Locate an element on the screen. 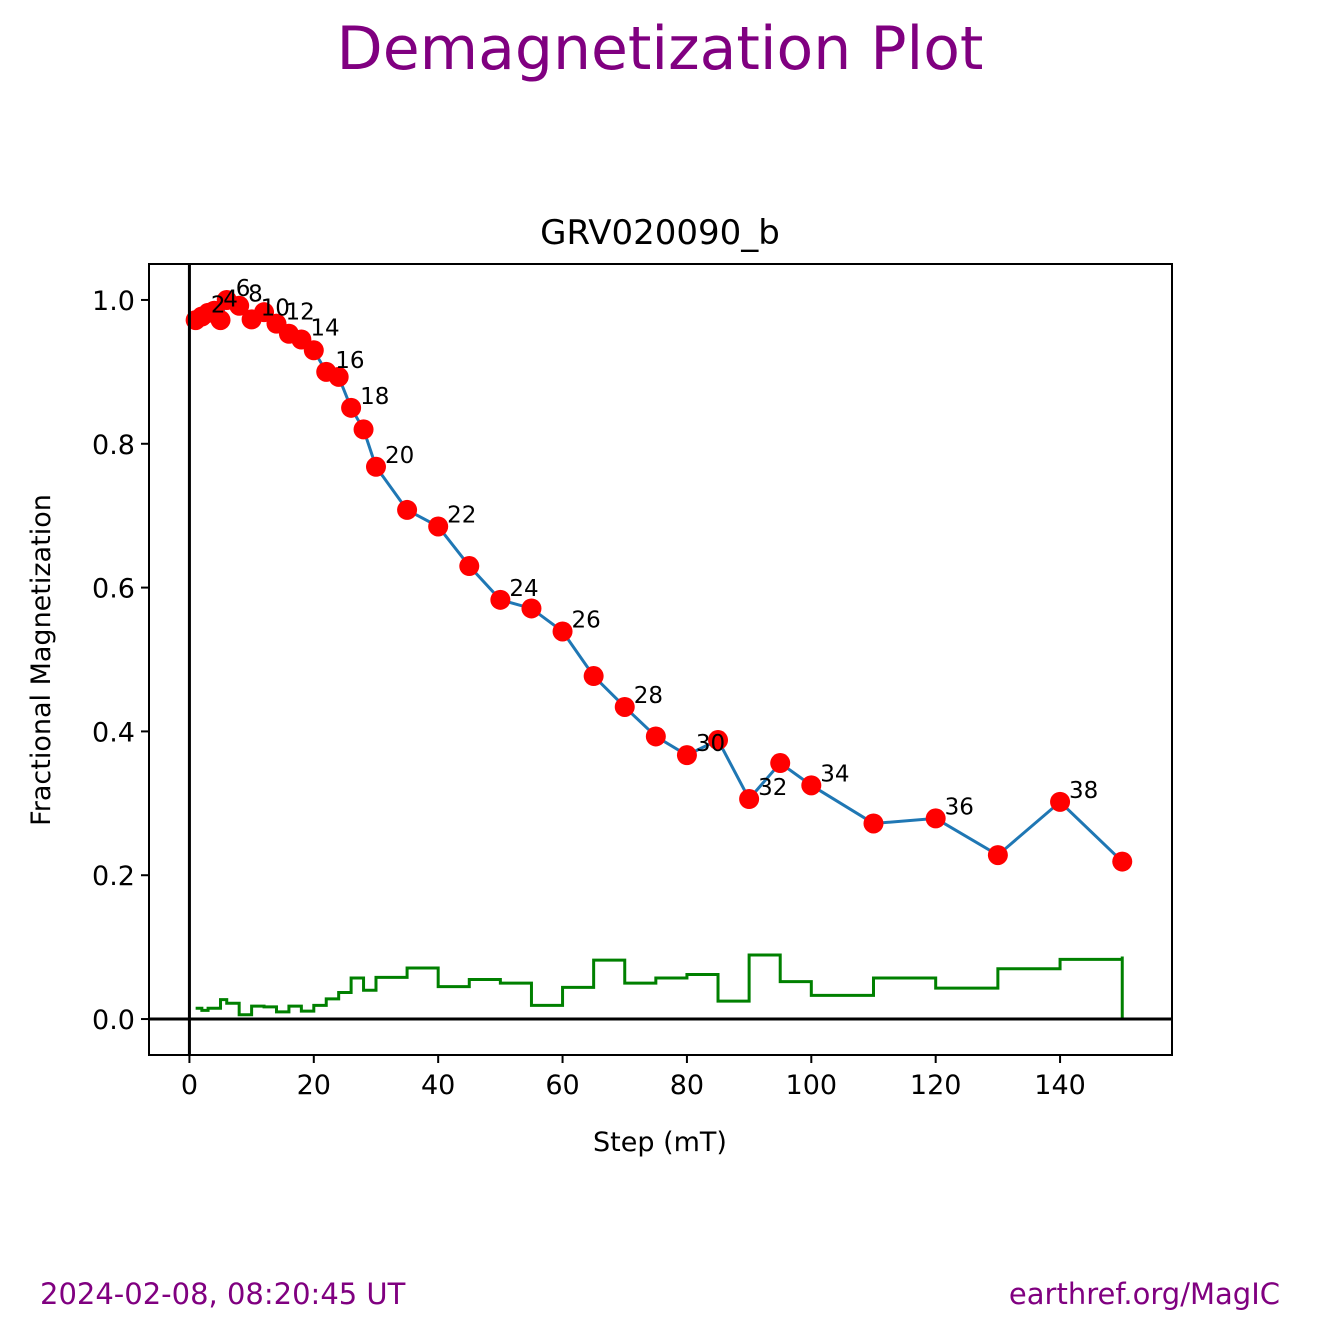 The height and width of the screenshot is (1320, 1320). point-label: 32 is located at coordinates (772, 788).